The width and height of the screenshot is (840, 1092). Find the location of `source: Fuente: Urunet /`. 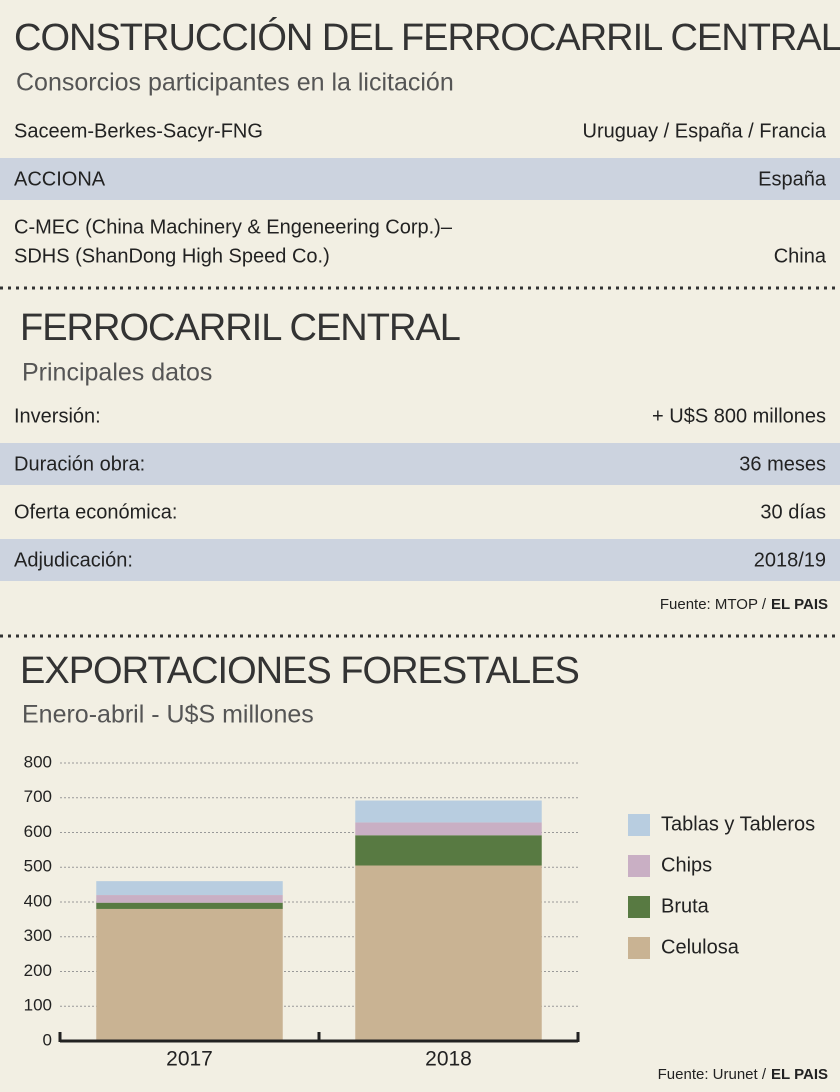

source: Fuente: Urunet / is located at coordinates (712, 1074).